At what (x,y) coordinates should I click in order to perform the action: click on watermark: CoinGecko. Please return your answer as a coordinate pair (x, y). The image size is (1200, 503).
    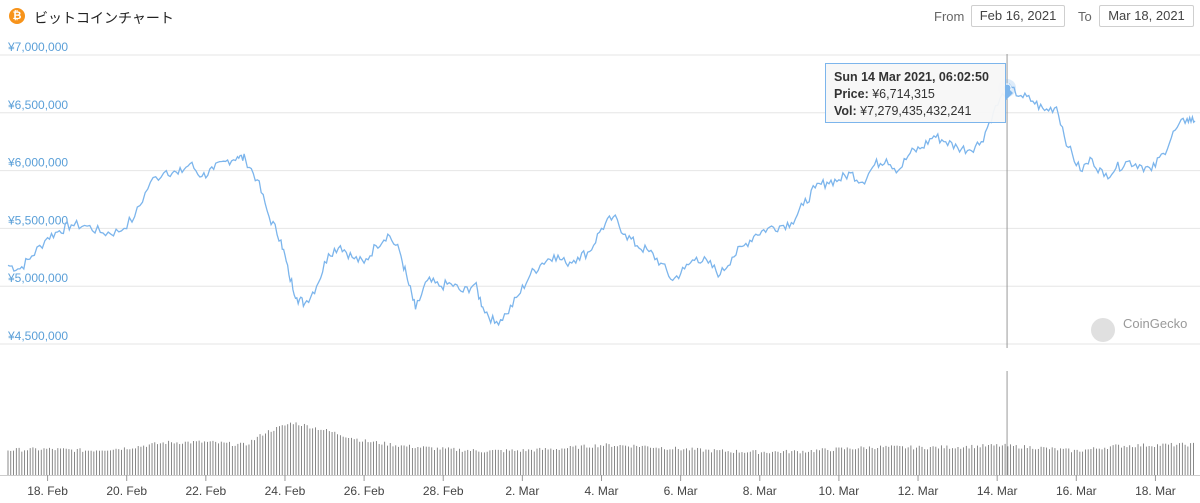
    Looking at the image, I should click on (1155, 323).